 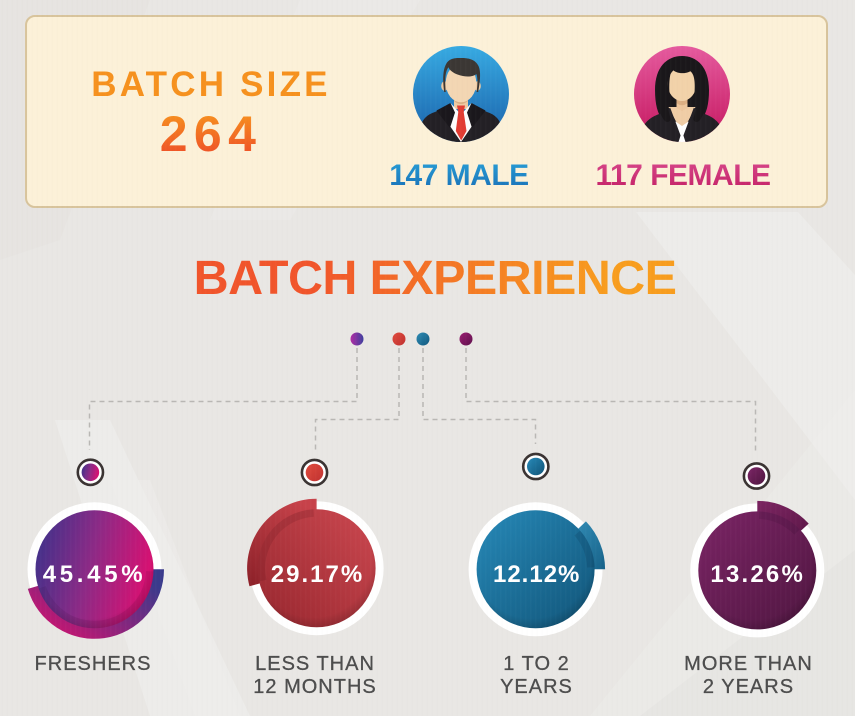 I want to click on svg-text: 13.26%, so click(x=757, y=574).